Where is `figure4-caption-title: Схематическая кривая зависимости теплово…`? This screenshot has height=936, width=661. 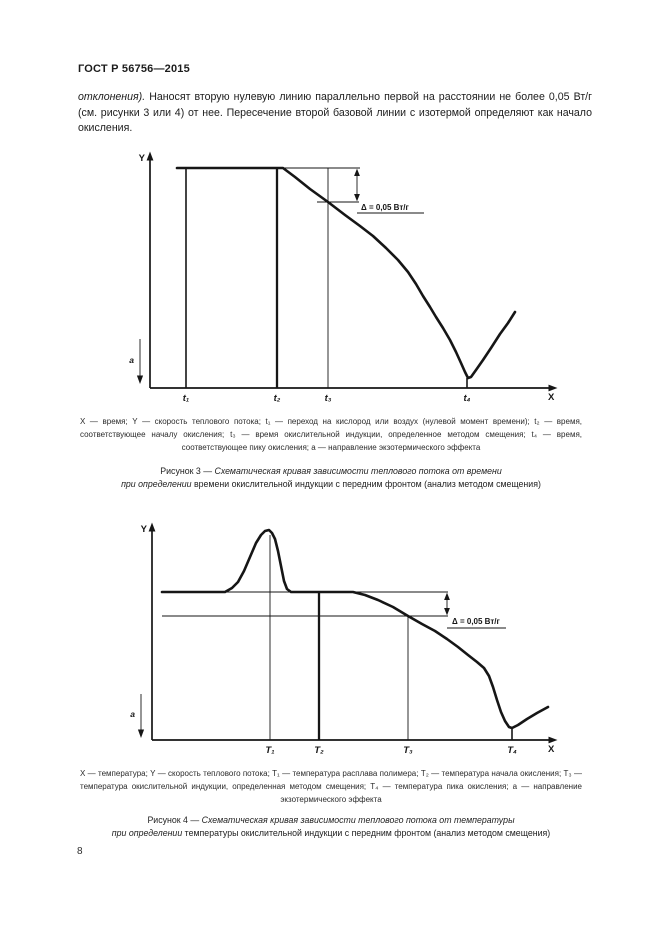 figure4-caption-title: Схематическая кривая зависимости теплово… is located at coordinates (358, 820).